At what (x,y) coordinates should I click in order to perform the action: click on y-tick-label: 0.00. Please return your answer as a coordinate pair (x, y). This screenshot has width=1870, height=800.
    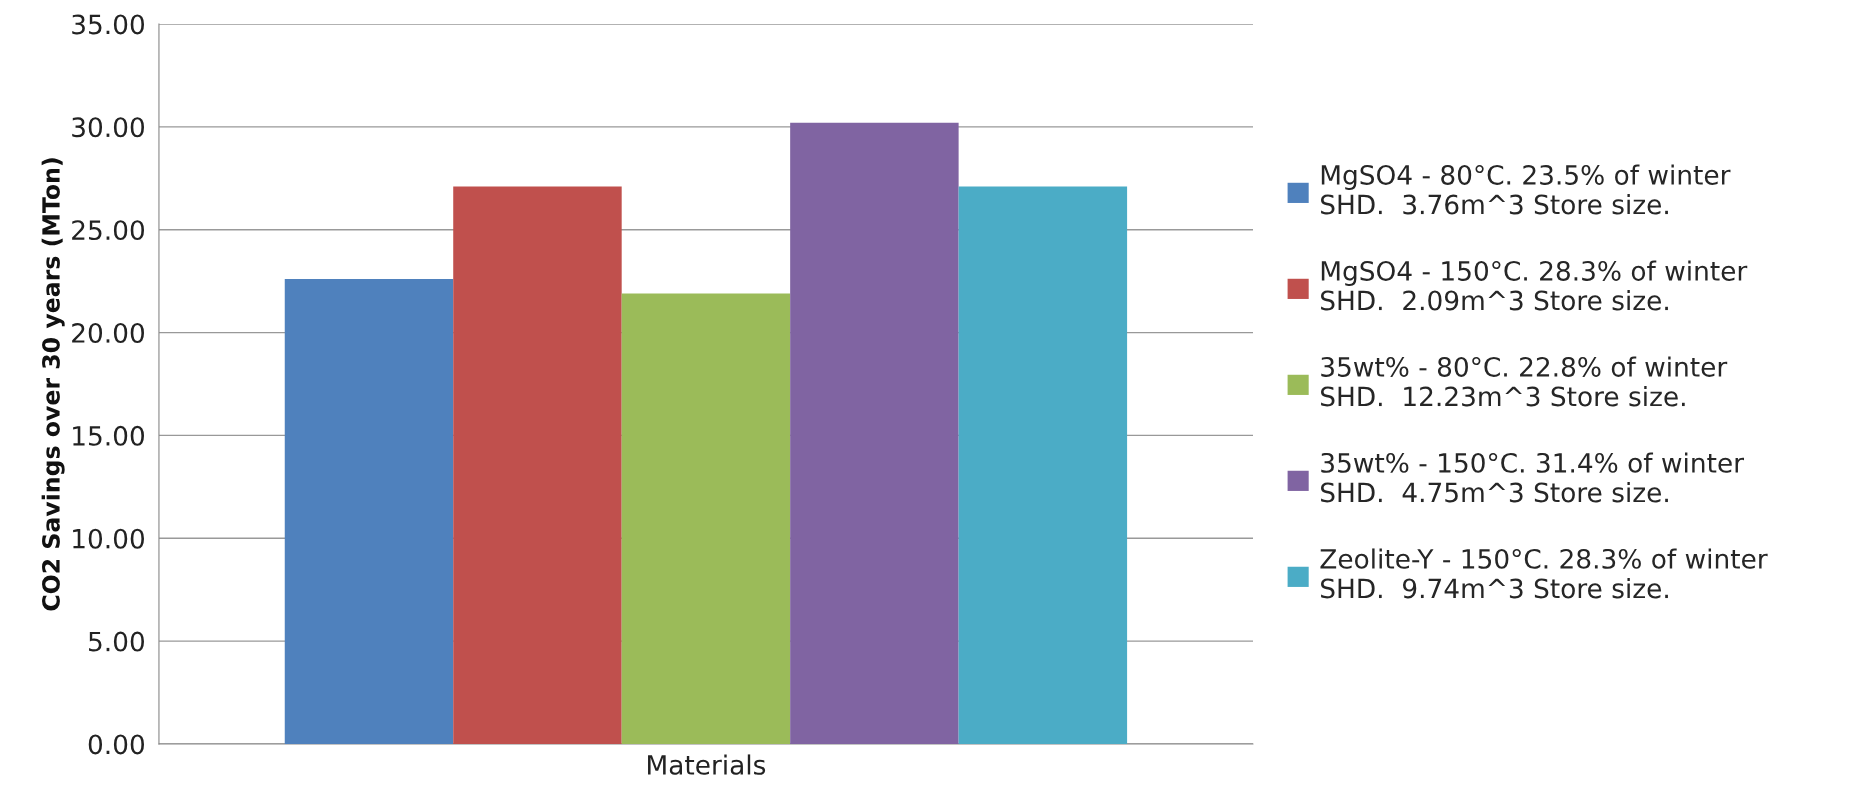
    Looking at the image, I should click on (116, 744).